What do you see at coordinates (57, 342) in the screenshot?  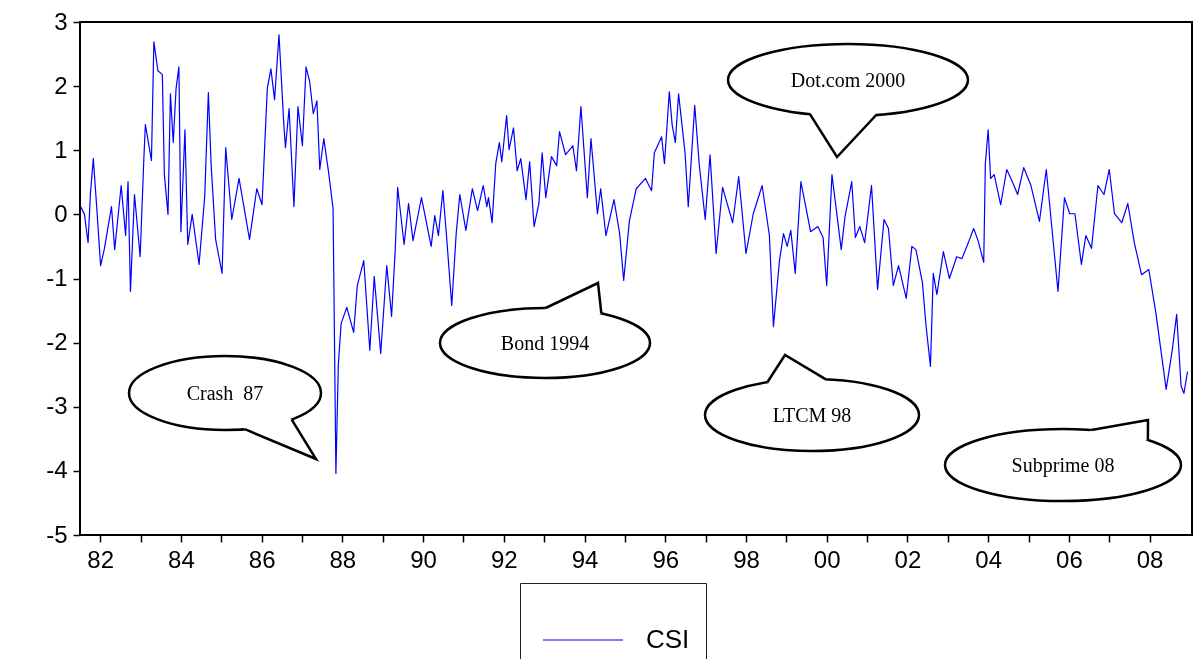 I see `y-tick-label: -2` at bounding box center [57, 342].